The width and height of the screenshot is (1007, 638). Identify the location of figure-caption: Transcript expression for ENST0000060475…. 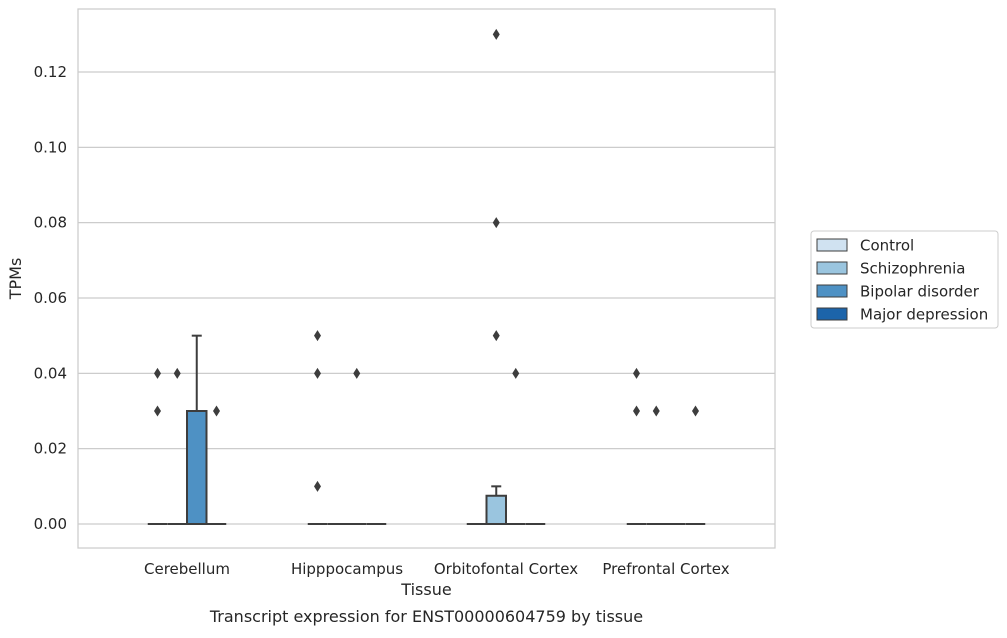
(426, 616).